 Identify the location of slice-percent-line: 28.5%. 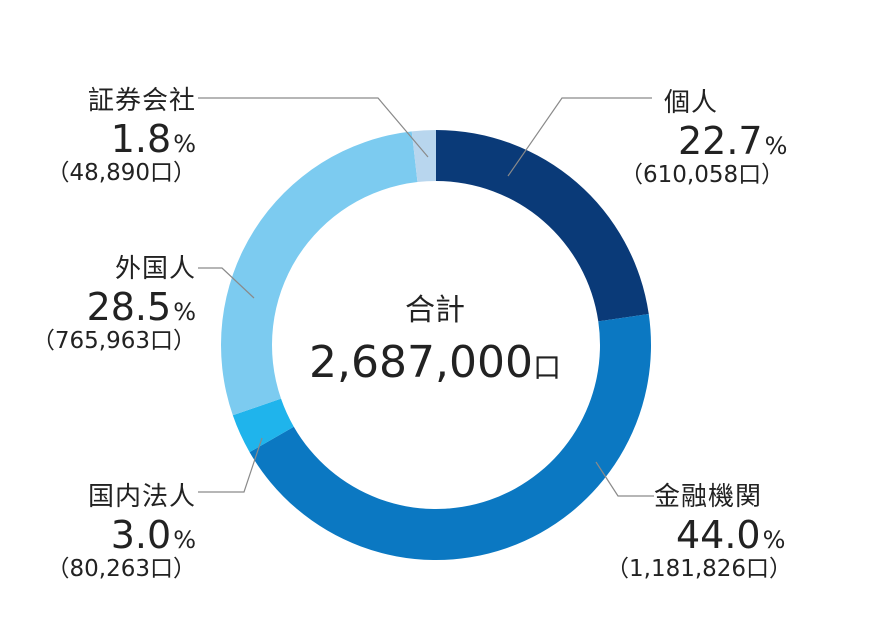
(114, 307).